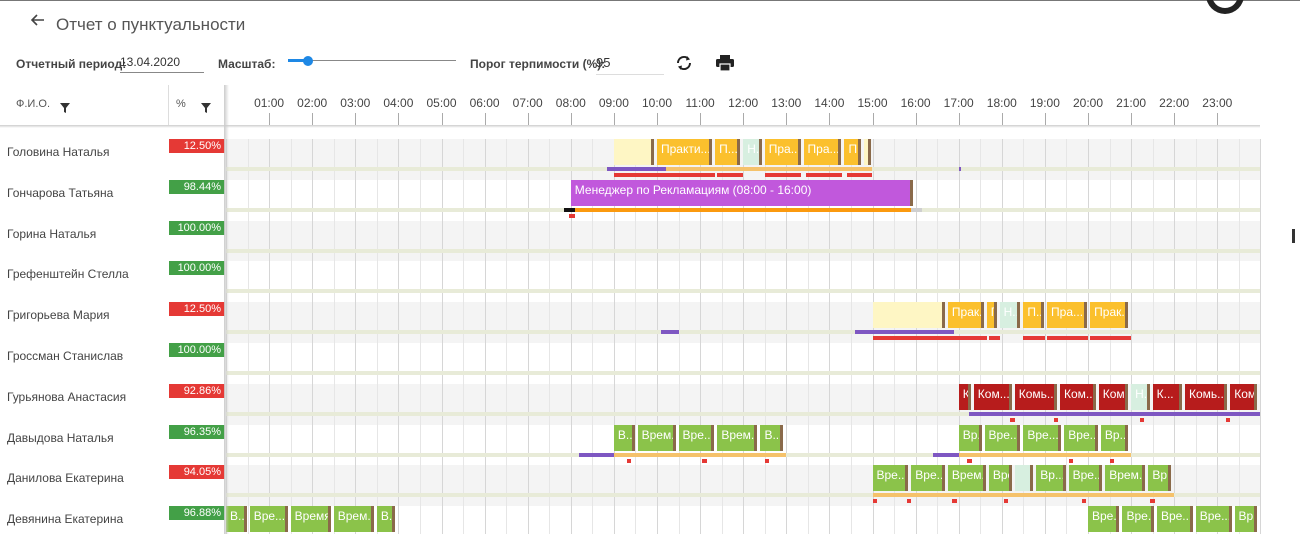 The height and width of the screenshot is (534, 1300). Describe the element at coordinates (1023, 495) in the screenshot. I see `activity-mark` at that location.